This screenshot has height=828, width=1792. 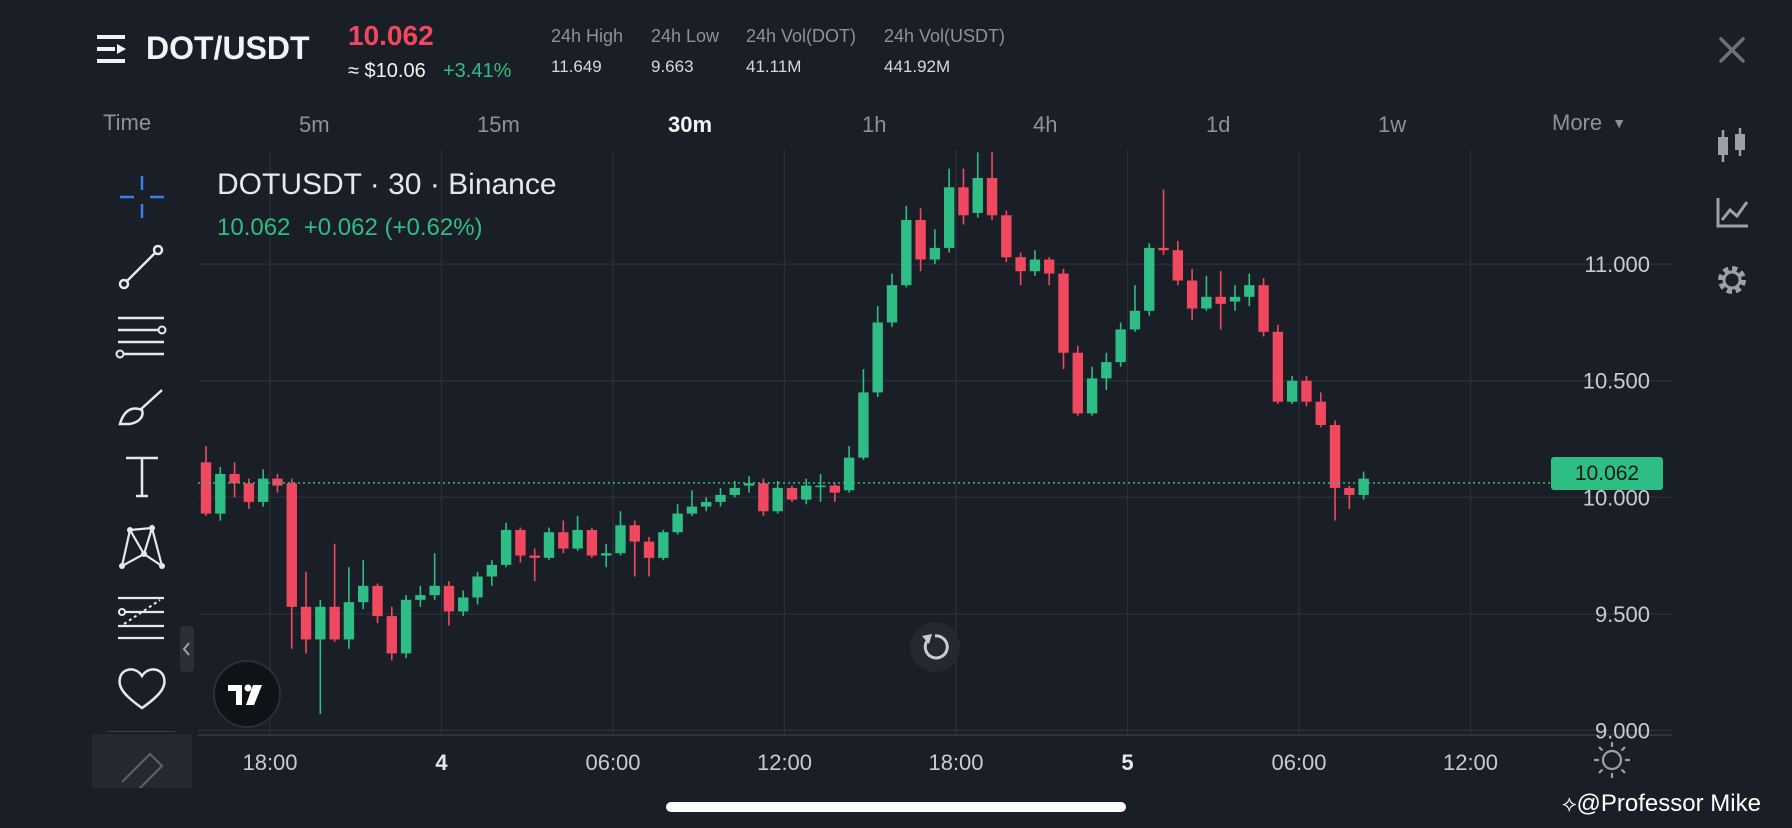 I want to click on reset-chart-button, so click(x=935, y=647).